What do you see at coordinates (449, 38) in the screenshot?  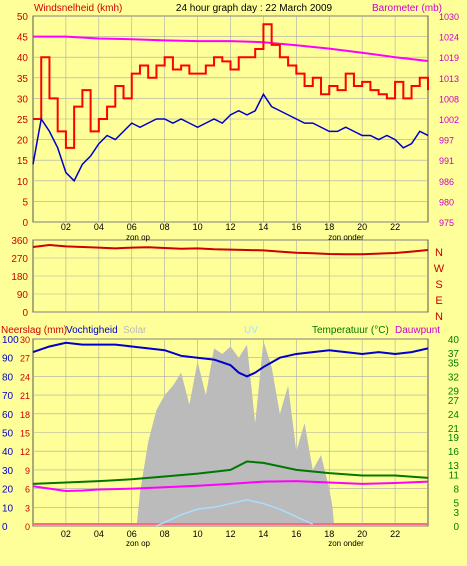 I see `barometer-tick-label: 1024` at bounding box center [449, 38].